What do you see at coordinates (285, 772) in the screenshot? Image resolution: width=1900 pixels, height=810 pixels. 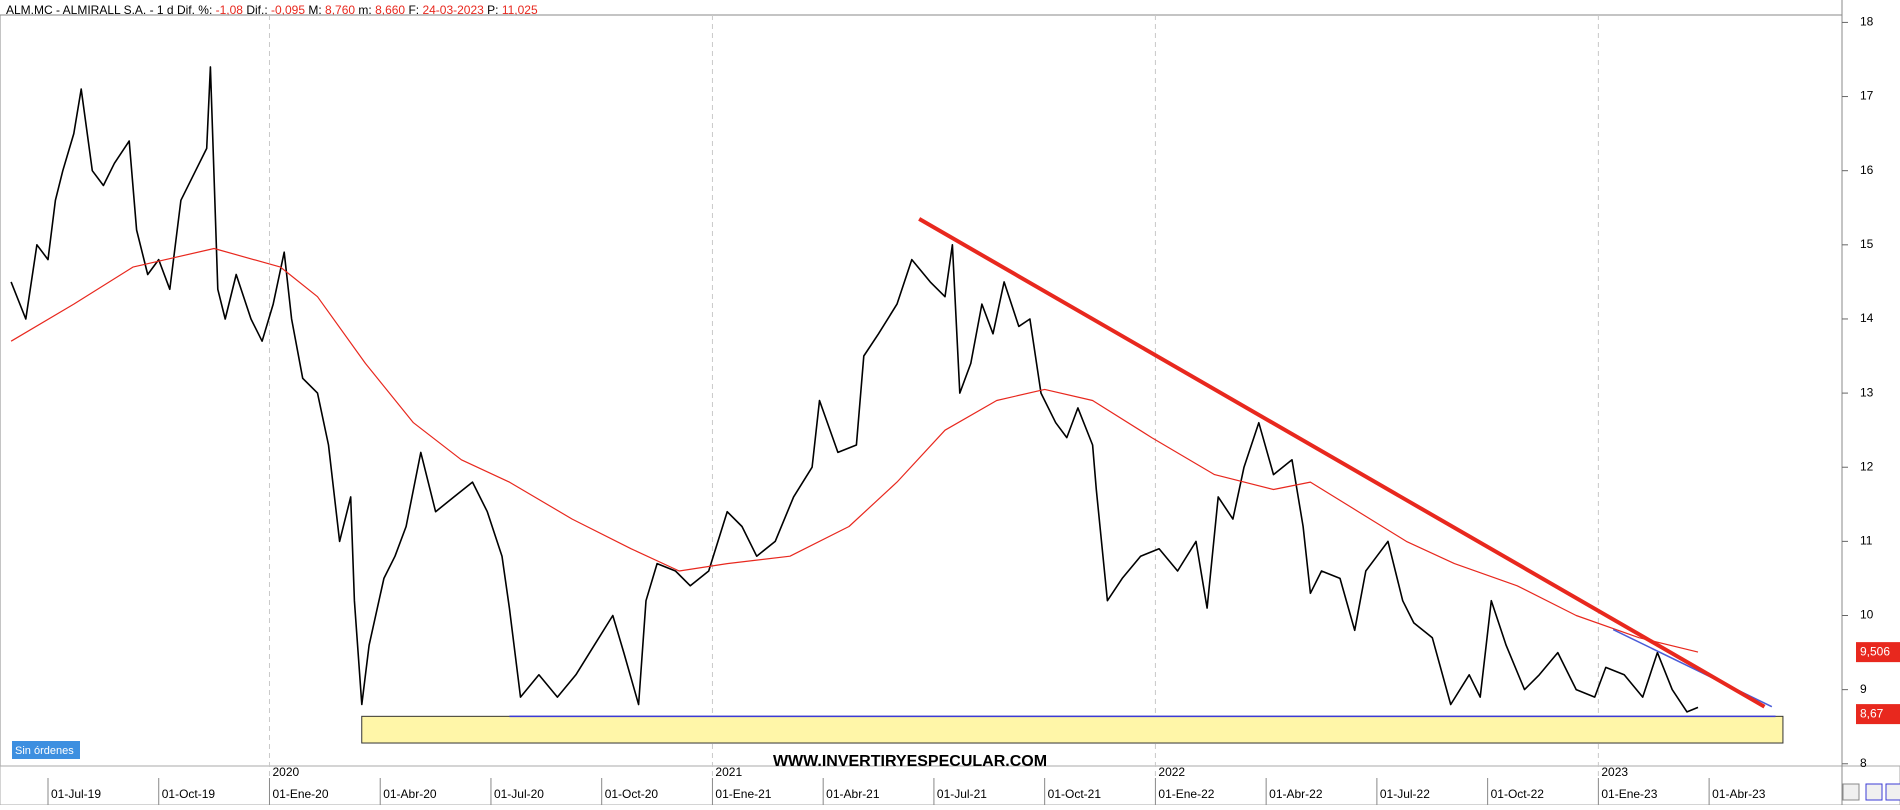 I see `year-label: 2020` at bounding box center [285, 772].